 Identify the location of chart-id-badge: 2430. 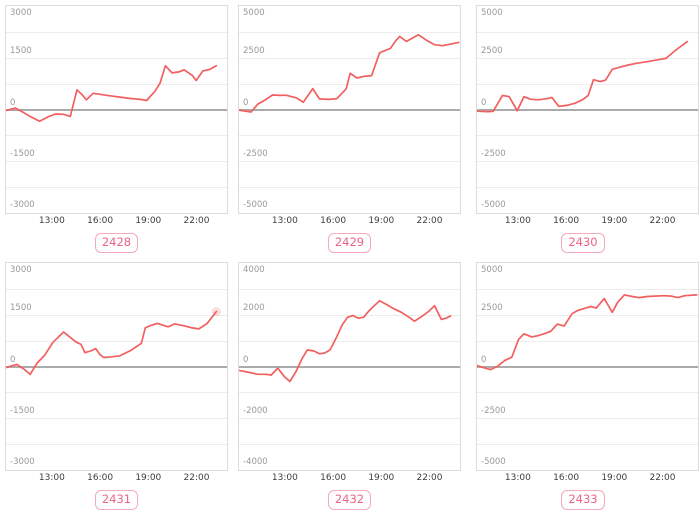
(583, 243).